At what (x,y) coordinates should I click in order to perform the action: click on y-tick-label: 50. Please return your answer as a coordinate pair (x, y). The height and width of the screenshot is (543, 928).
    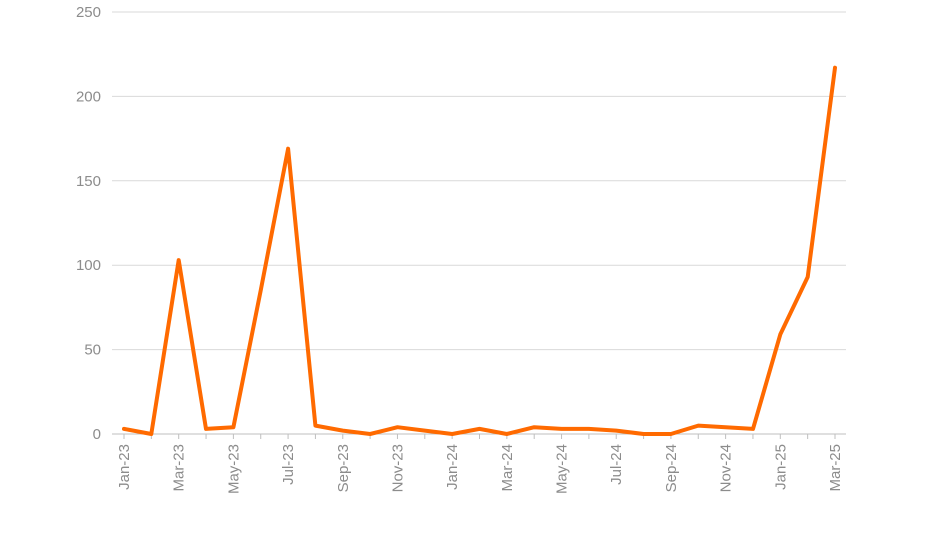
    Looking at the image, I should click on (92, 350).